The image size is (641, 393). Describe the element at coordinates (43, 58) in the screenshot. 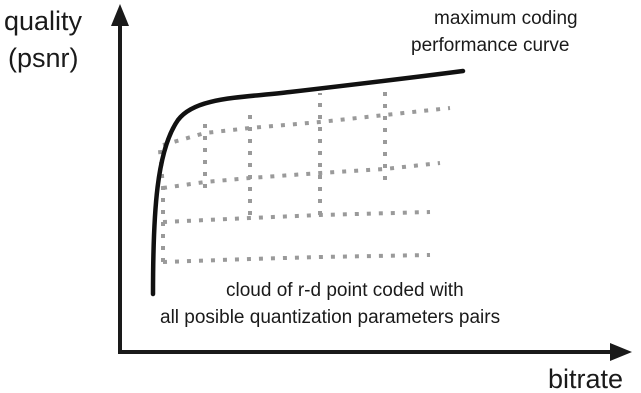

I see `y-axis-label-line2: (psnr)` at that location.